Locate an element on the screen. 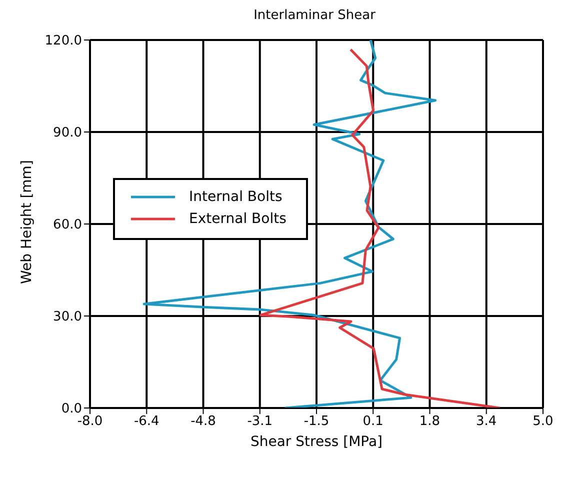 The width and height of the screenshot is (569, 483). legend-label: External Bolts is located at coordinates (237, 219).